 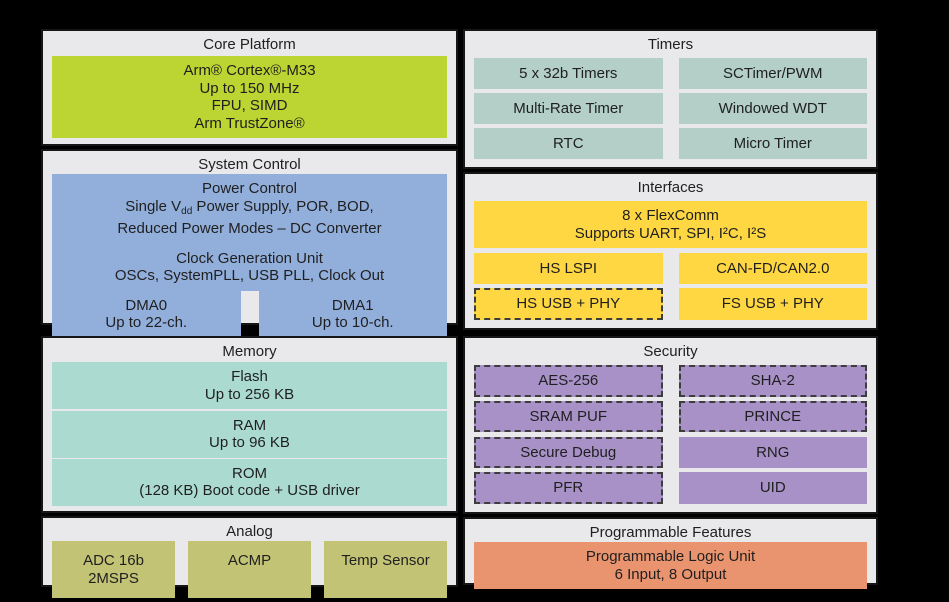 I want to click on block-pfr: PFR, so click(x=568, y=488).